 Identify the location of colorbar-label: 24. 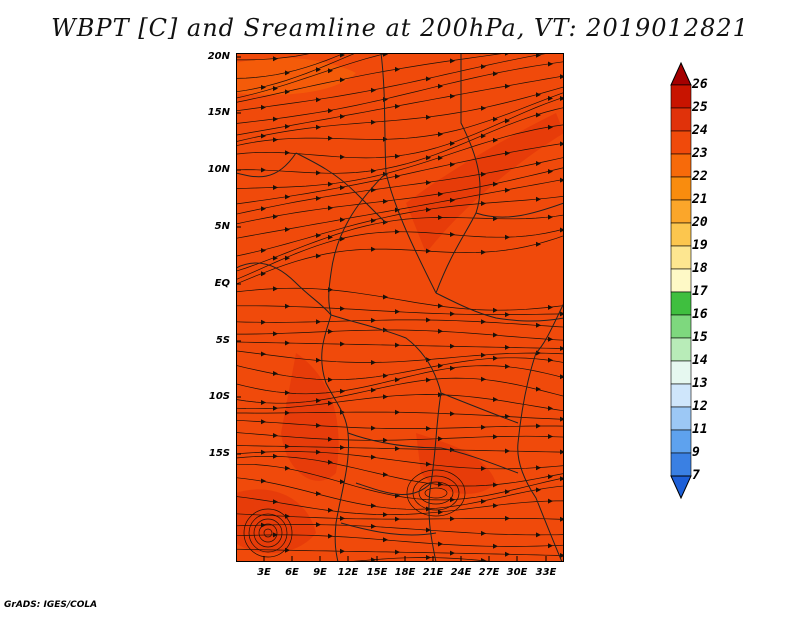
(700, 130).